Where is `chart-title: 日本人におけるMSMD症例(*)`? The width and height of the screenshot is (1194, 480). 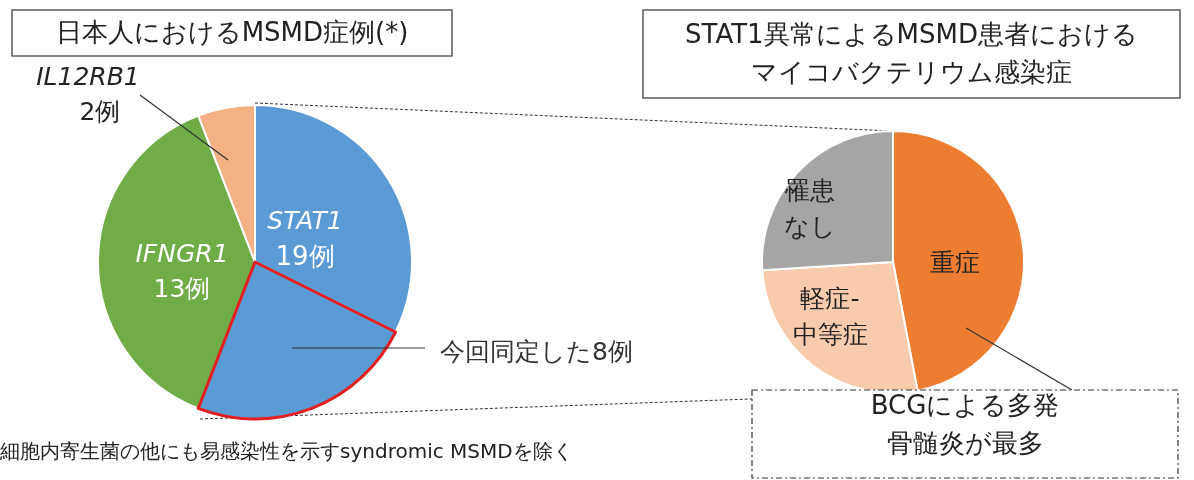 chart-title: 日本人におけるMSMD症例(*) is located at coordinates (232, 31).